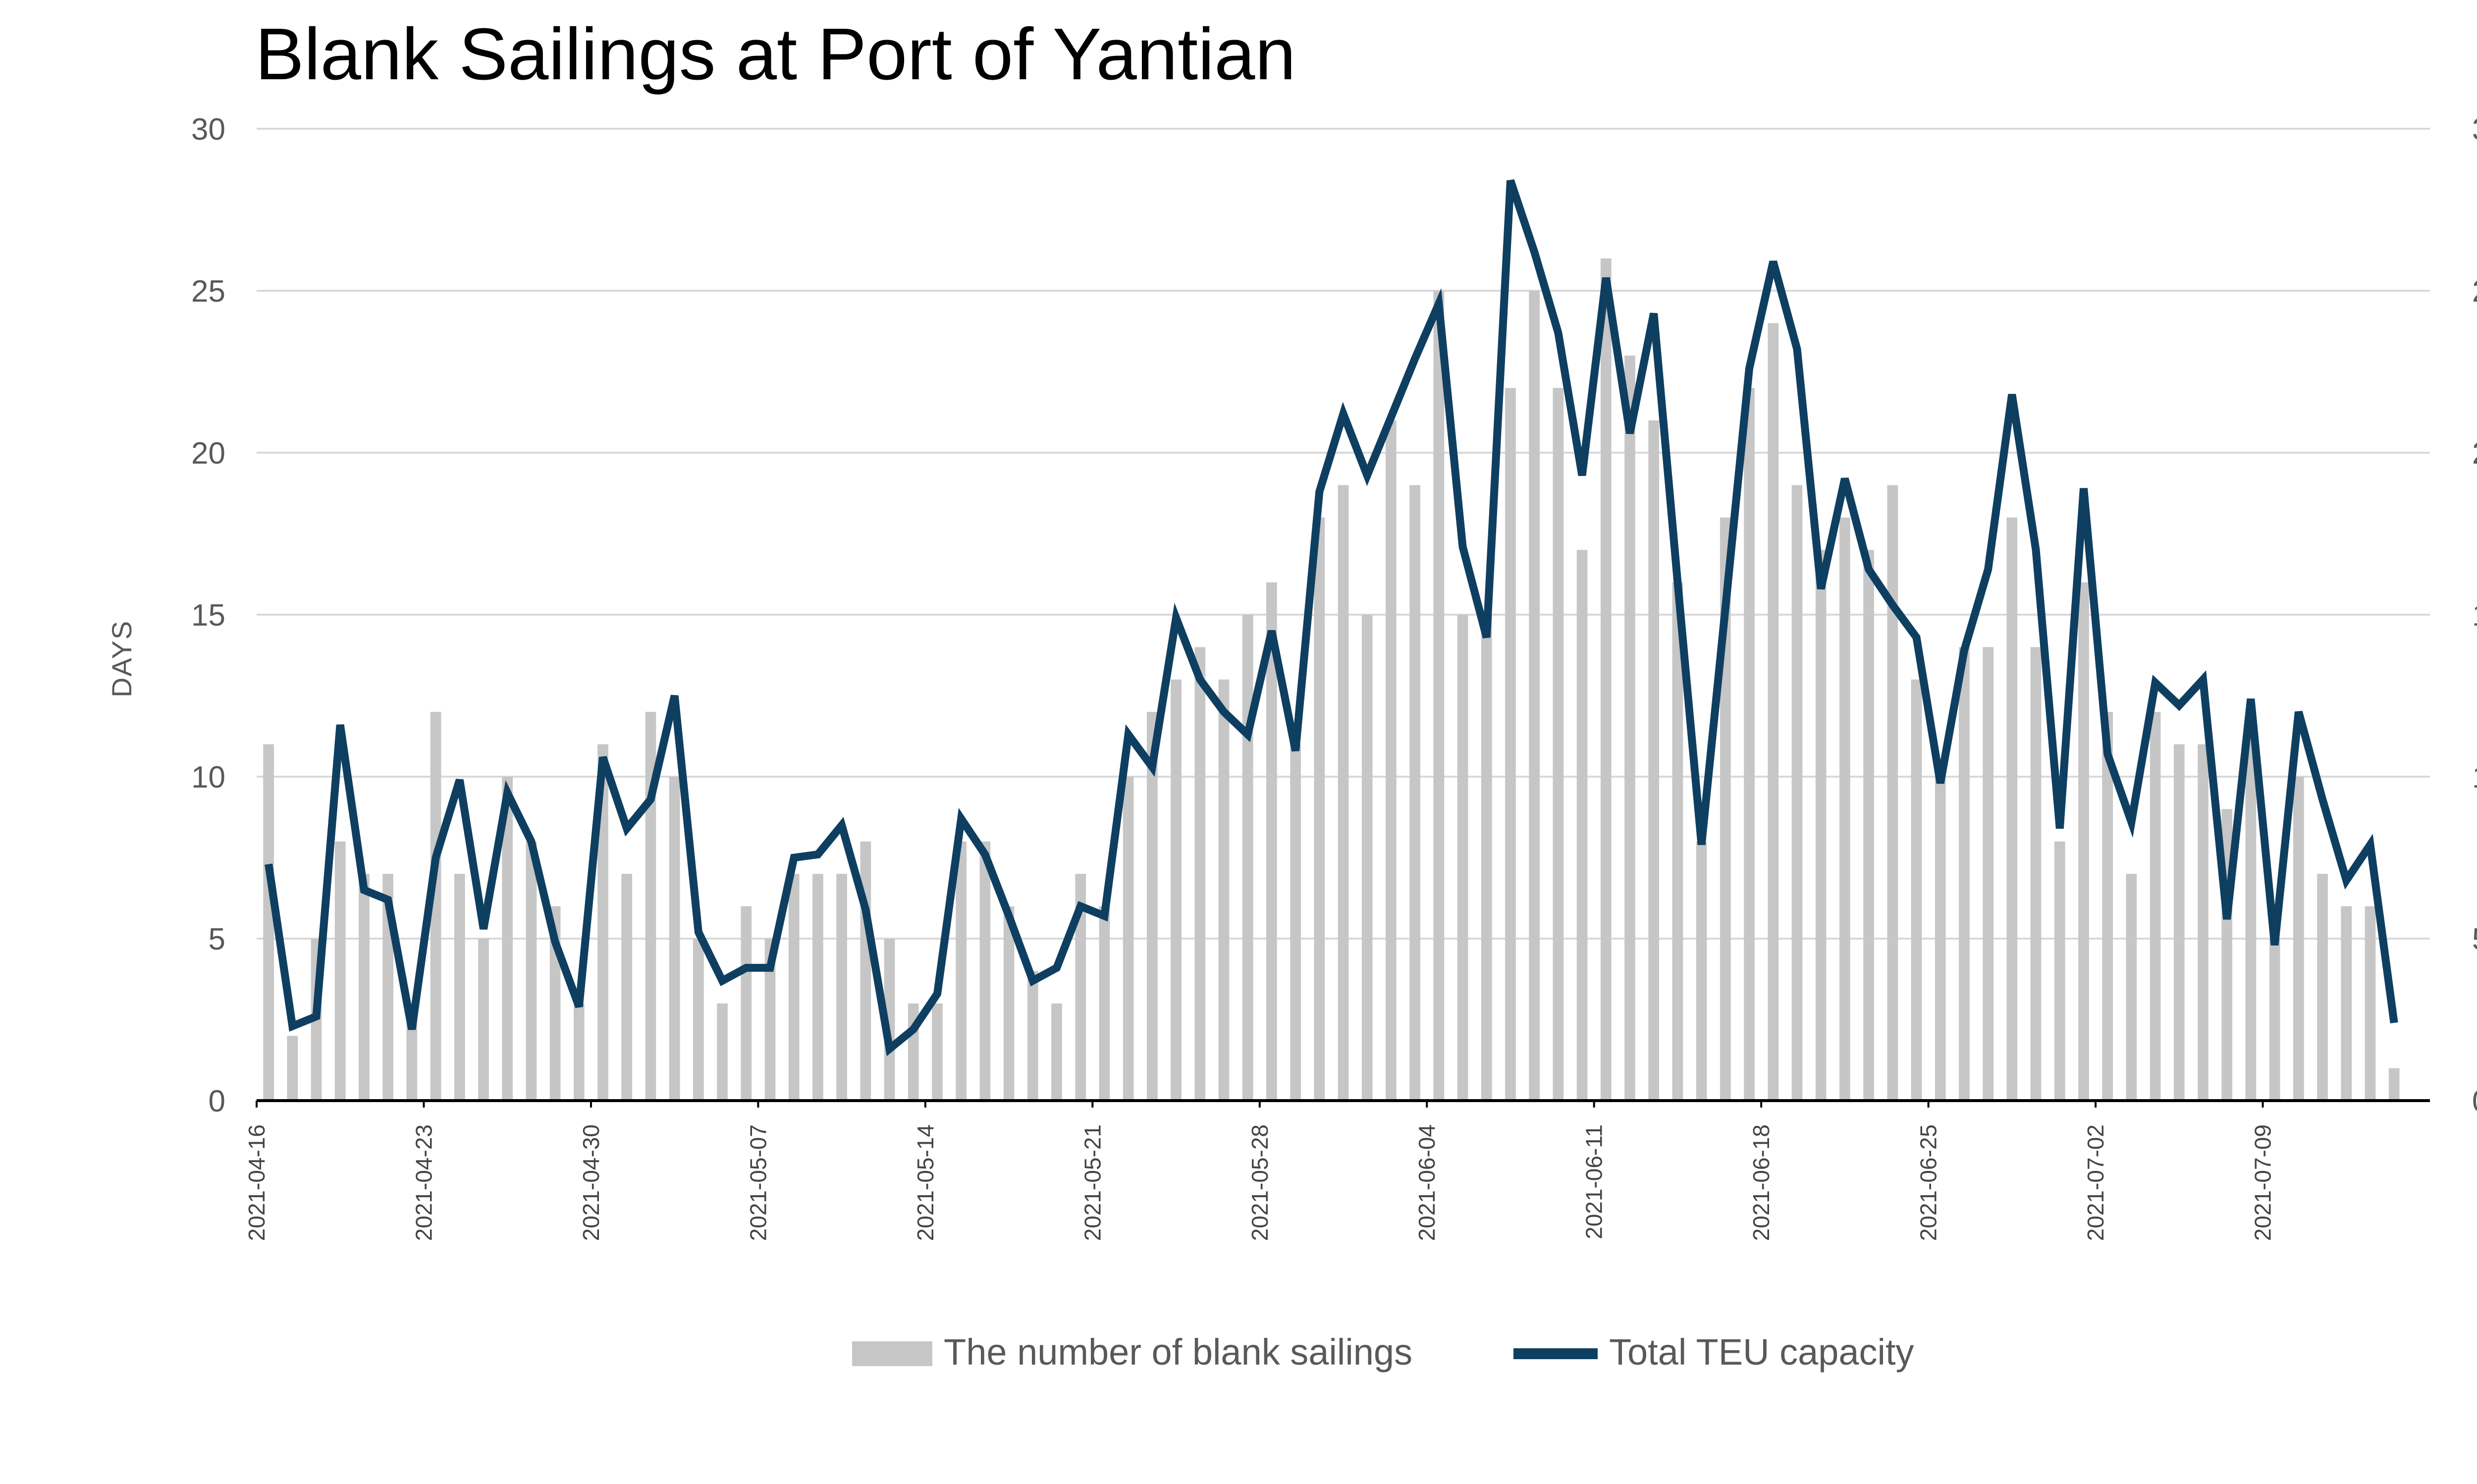 This screenshot has width=2477, height=1484. Describe the element at coordinates (122, 659) in the screenshot. I see `y-axis-title: DAYS` at that location.